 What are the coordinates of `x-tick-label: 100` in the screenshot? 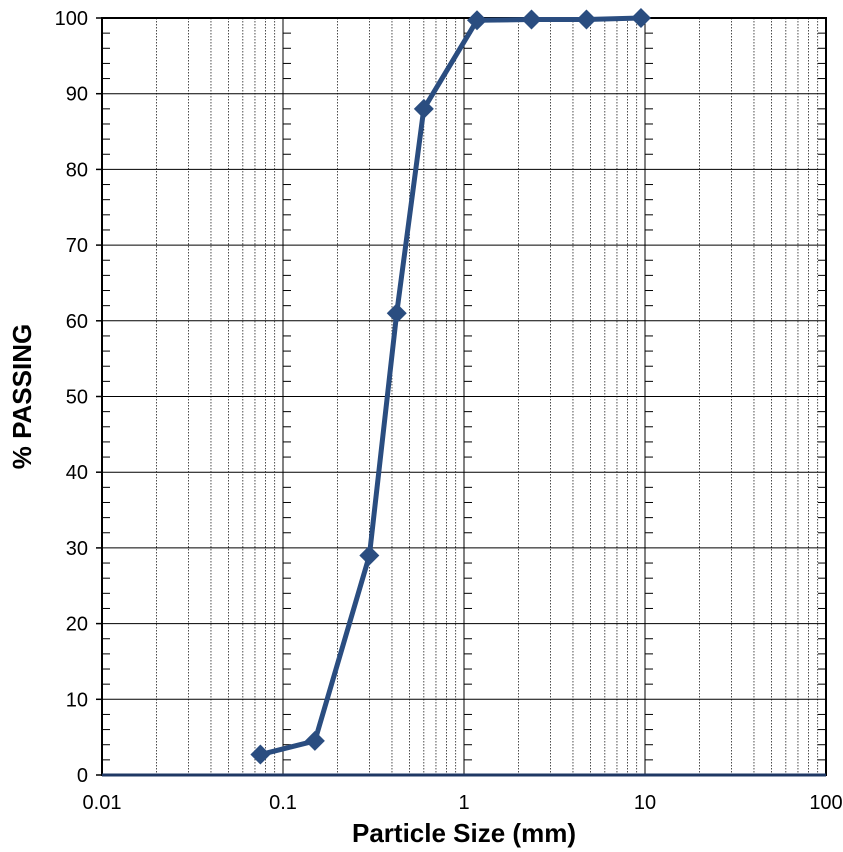 It's located at (825, 803).